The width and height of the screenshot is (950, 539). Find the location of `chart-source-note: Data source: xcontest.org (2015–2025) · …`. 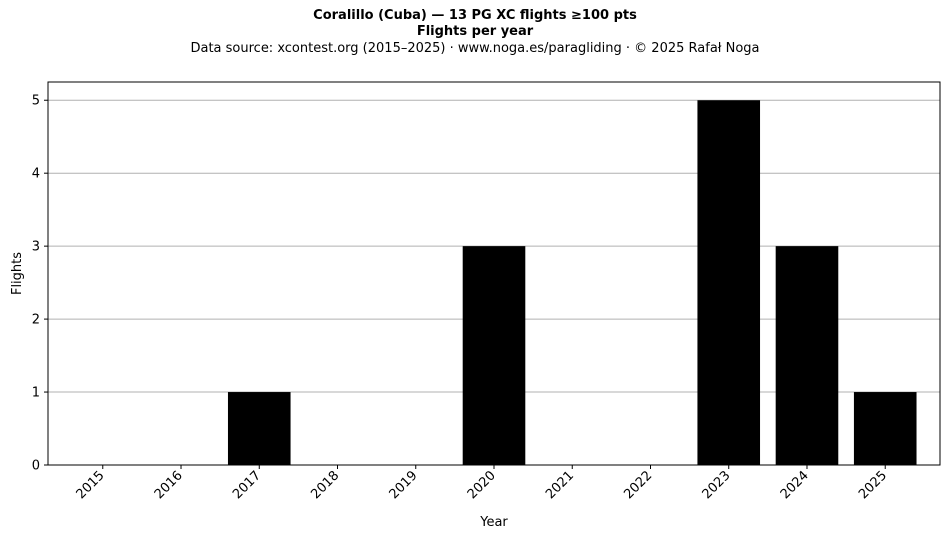

chart-source-note: Data source: xcontest.org (2015–2025) · … is located at coordinates (475, 48).